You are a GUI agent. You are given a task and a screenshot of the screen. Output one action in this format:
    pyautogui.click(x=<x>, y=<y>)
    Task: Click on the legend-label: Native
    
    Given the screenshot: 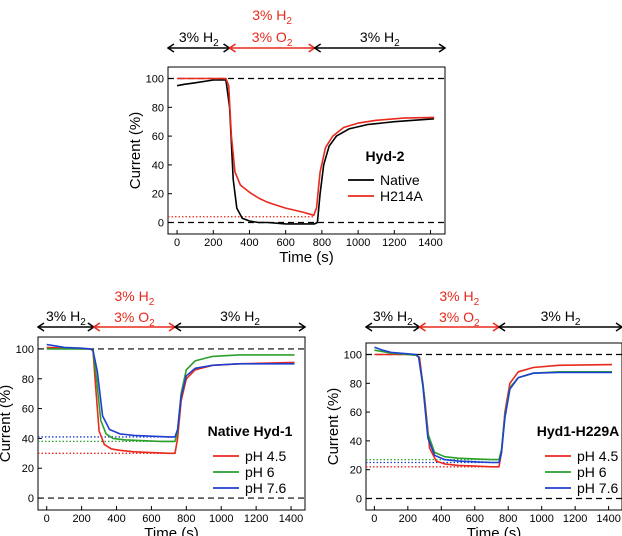 What is the action you would take?
    pyautogui.click(x=400, y=180)
    